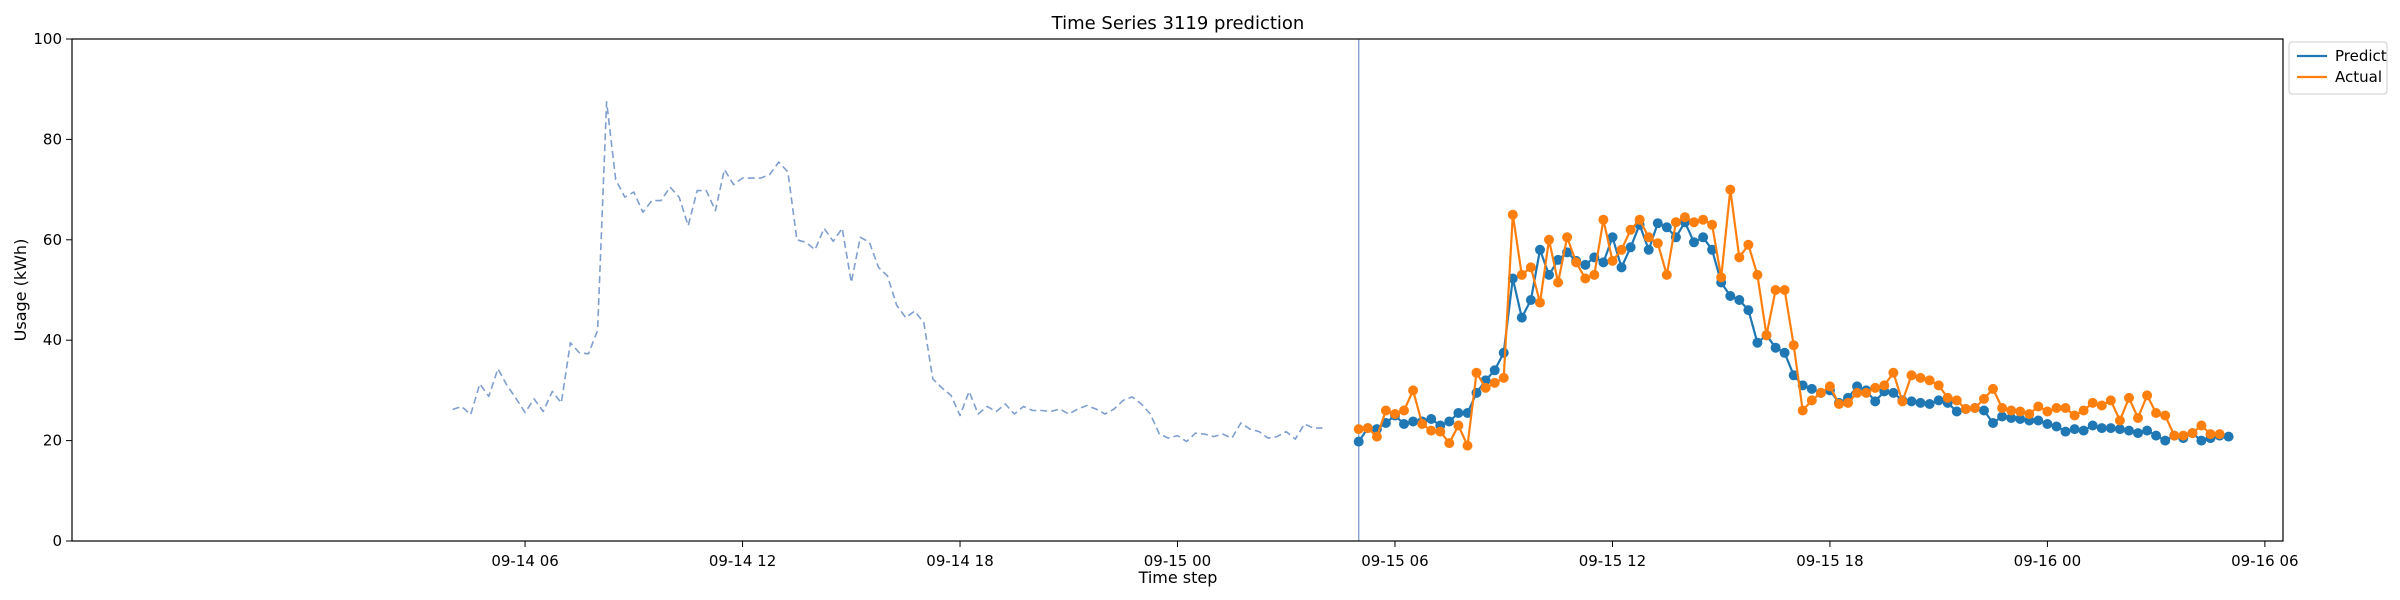 The width and height of the screenshot is (2400, 600). Describe the element at coordinates (20, 290) in the screenshot. I see `y-axis-label: Usage (kWh)` at that location.